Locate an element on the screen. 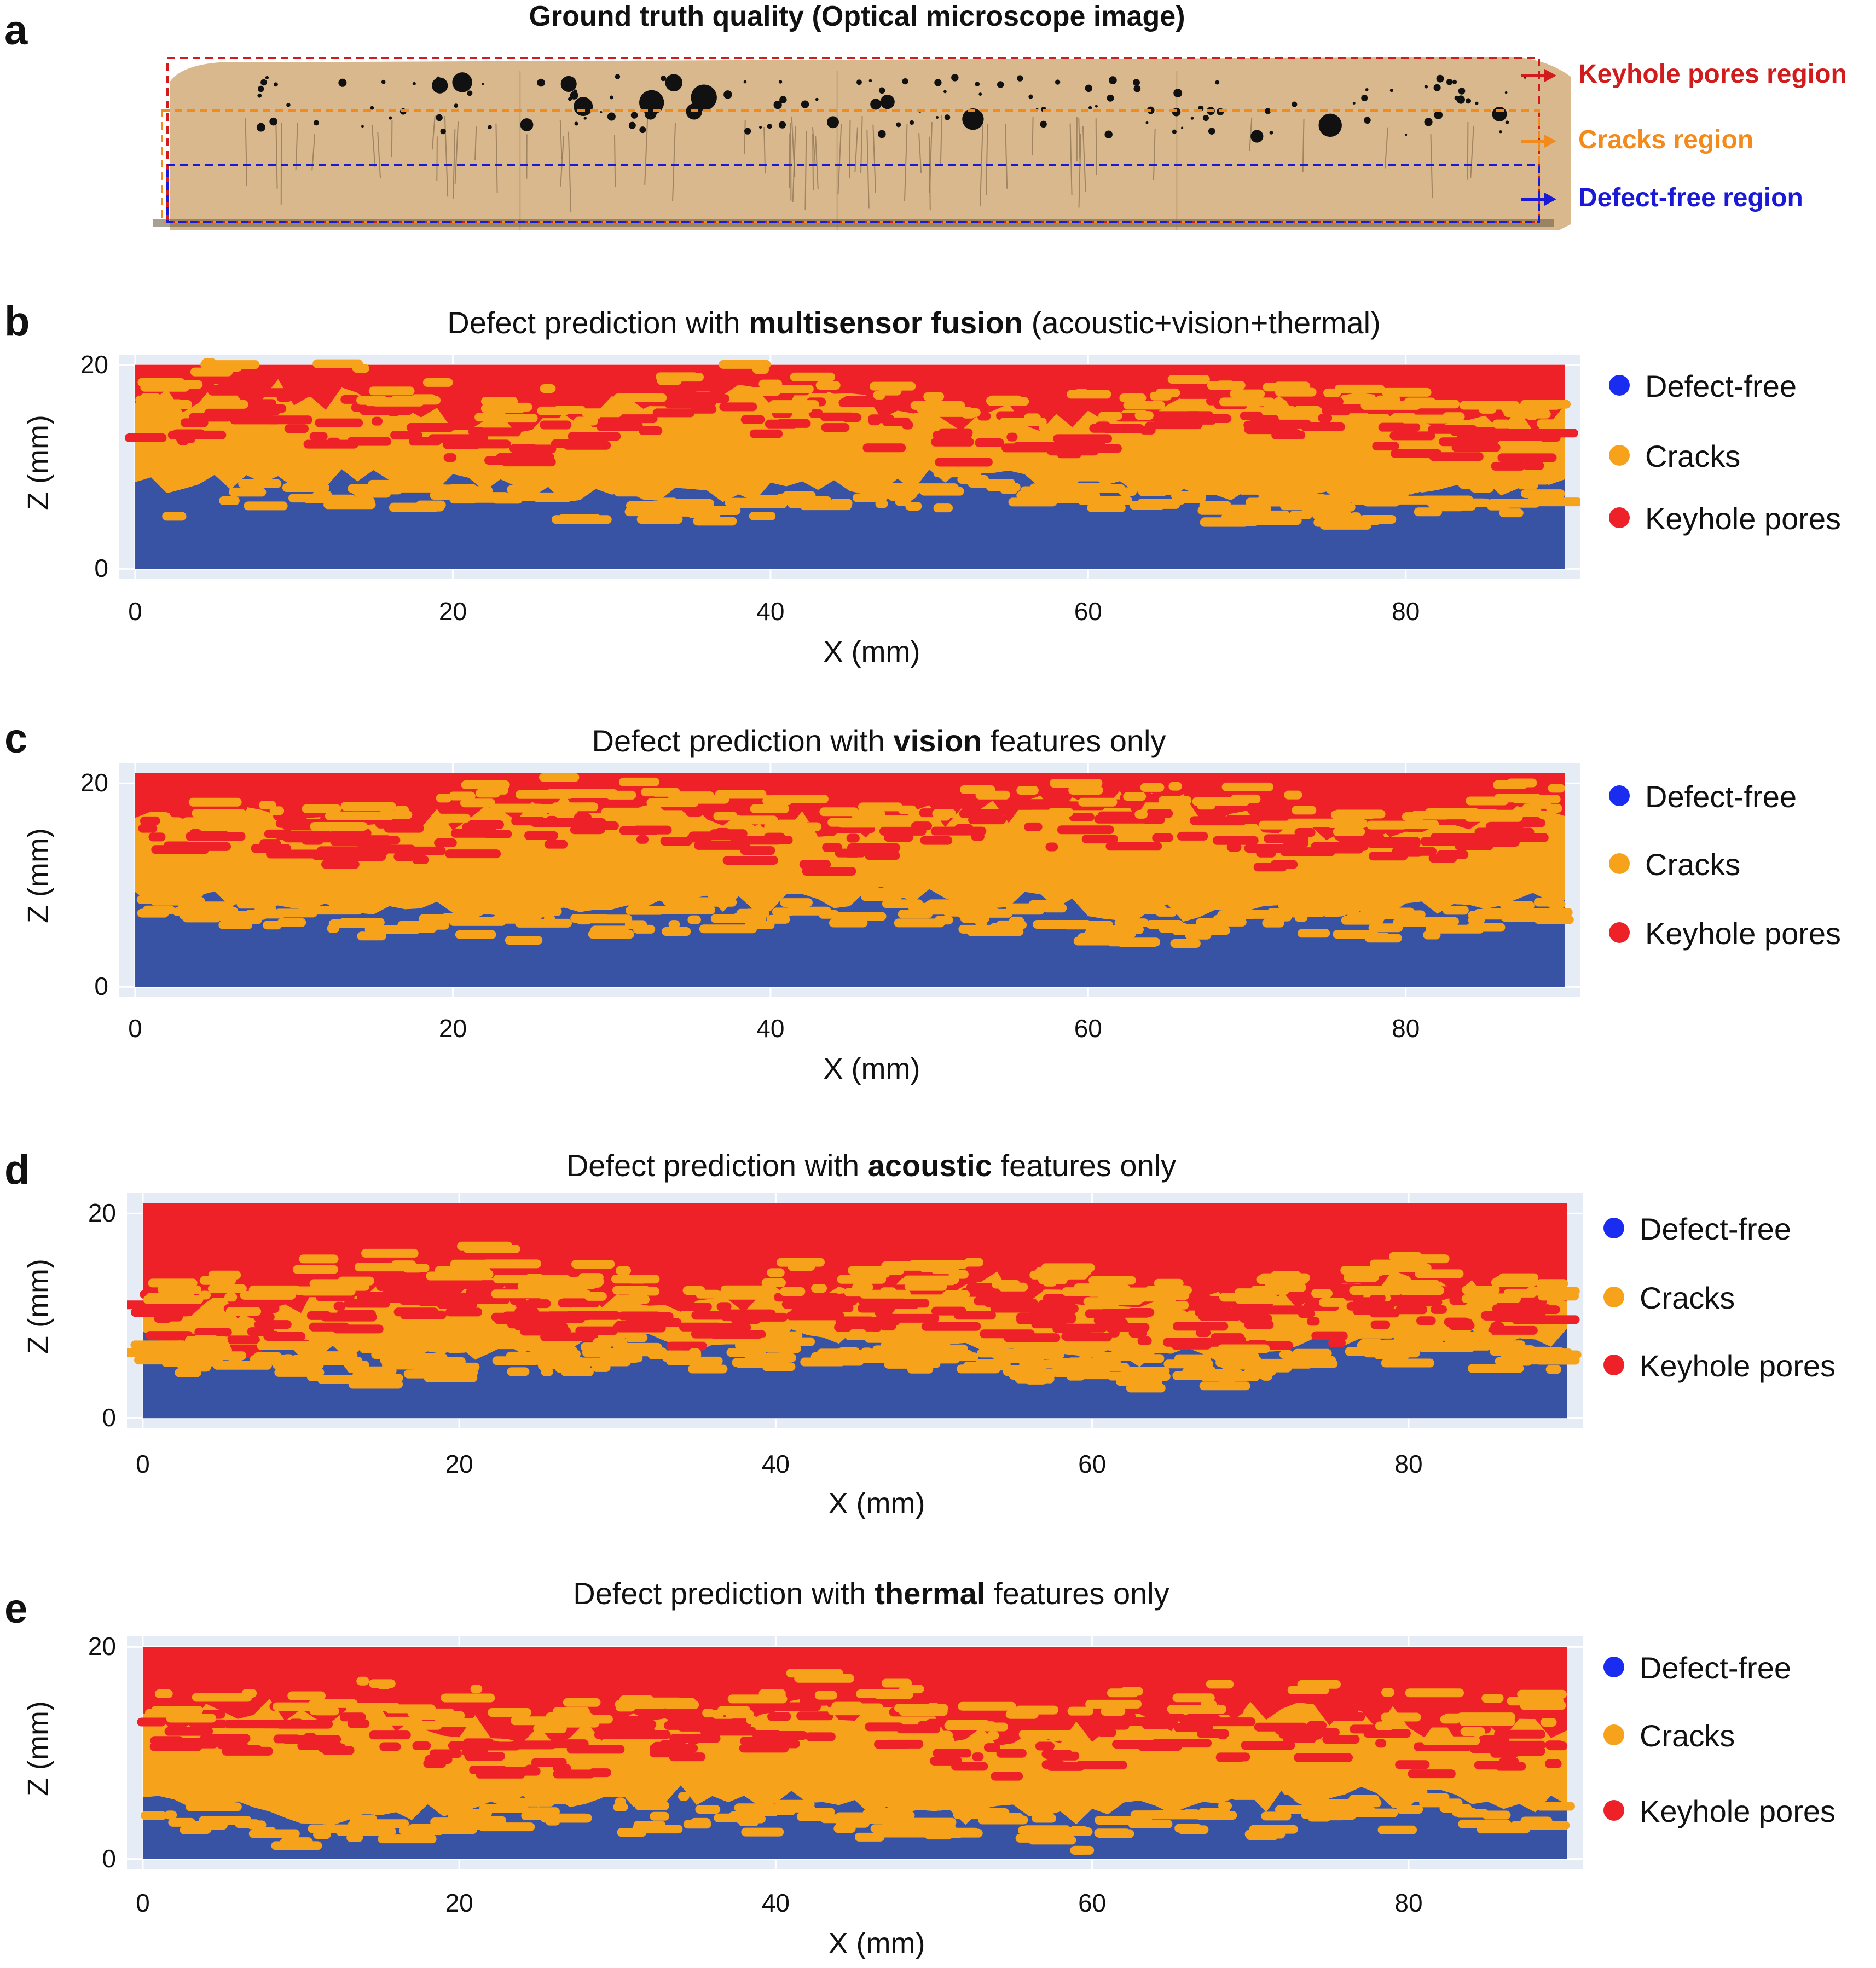 The width and height of the screenshot is (1876, 1968). legend-item-defect-free: Defect-free is located at coordinates (1697, 1229).